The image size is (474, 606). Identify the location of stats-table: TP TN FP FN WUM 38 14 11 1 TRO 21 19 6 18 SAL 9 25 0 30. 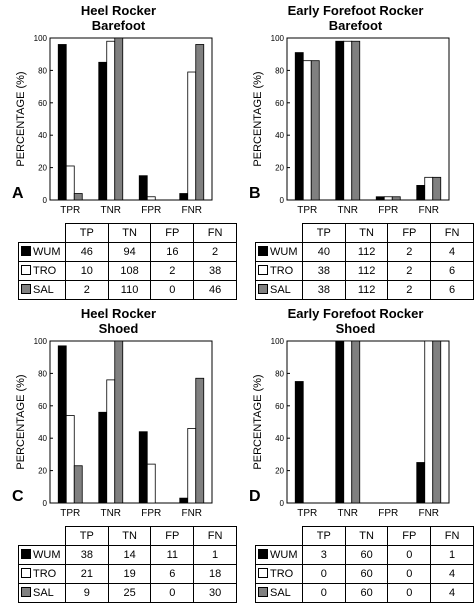
(127, 564).